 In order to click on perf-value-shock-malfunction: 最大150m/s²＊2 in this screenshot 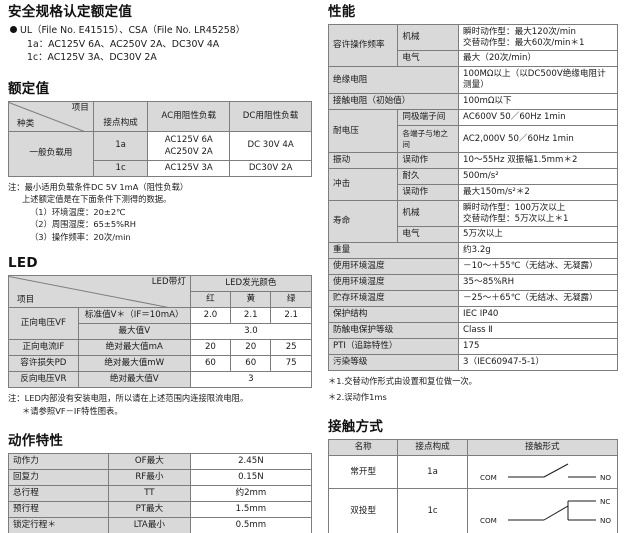, I will do `click(538, 192)`.